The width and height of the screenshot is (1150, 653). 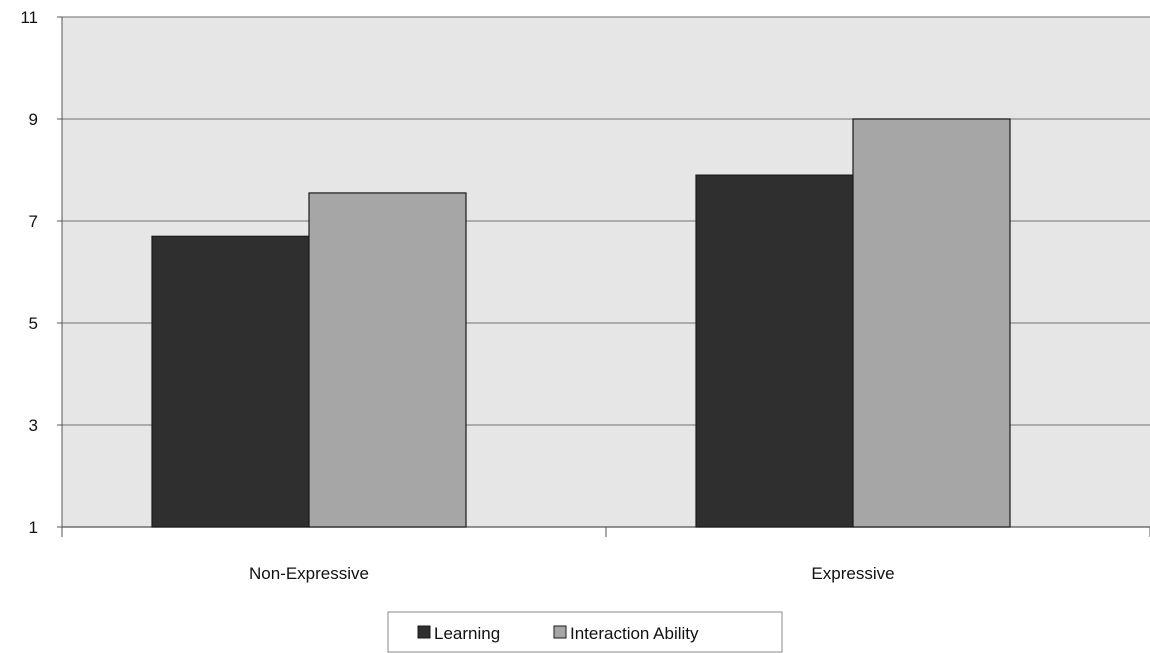 I want to click on legend: Learning Interaction Ability, so click(x=585, y=632).